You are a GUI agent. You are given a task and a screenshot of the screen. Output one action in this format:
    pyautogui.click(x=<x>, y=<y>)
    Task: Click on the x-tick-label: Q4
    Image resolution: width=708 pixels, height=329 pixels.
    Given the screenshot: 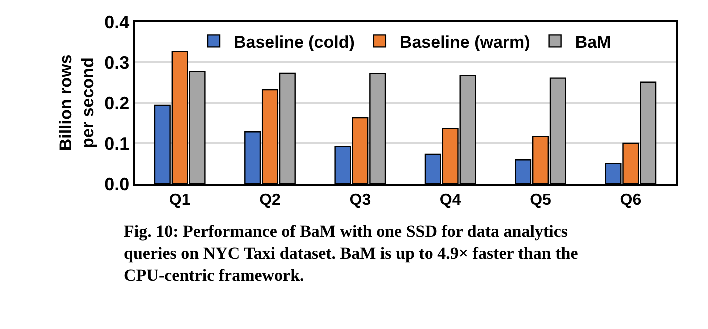 What is the action you would take?
    pyautogui.click(x=451, y=200)
    